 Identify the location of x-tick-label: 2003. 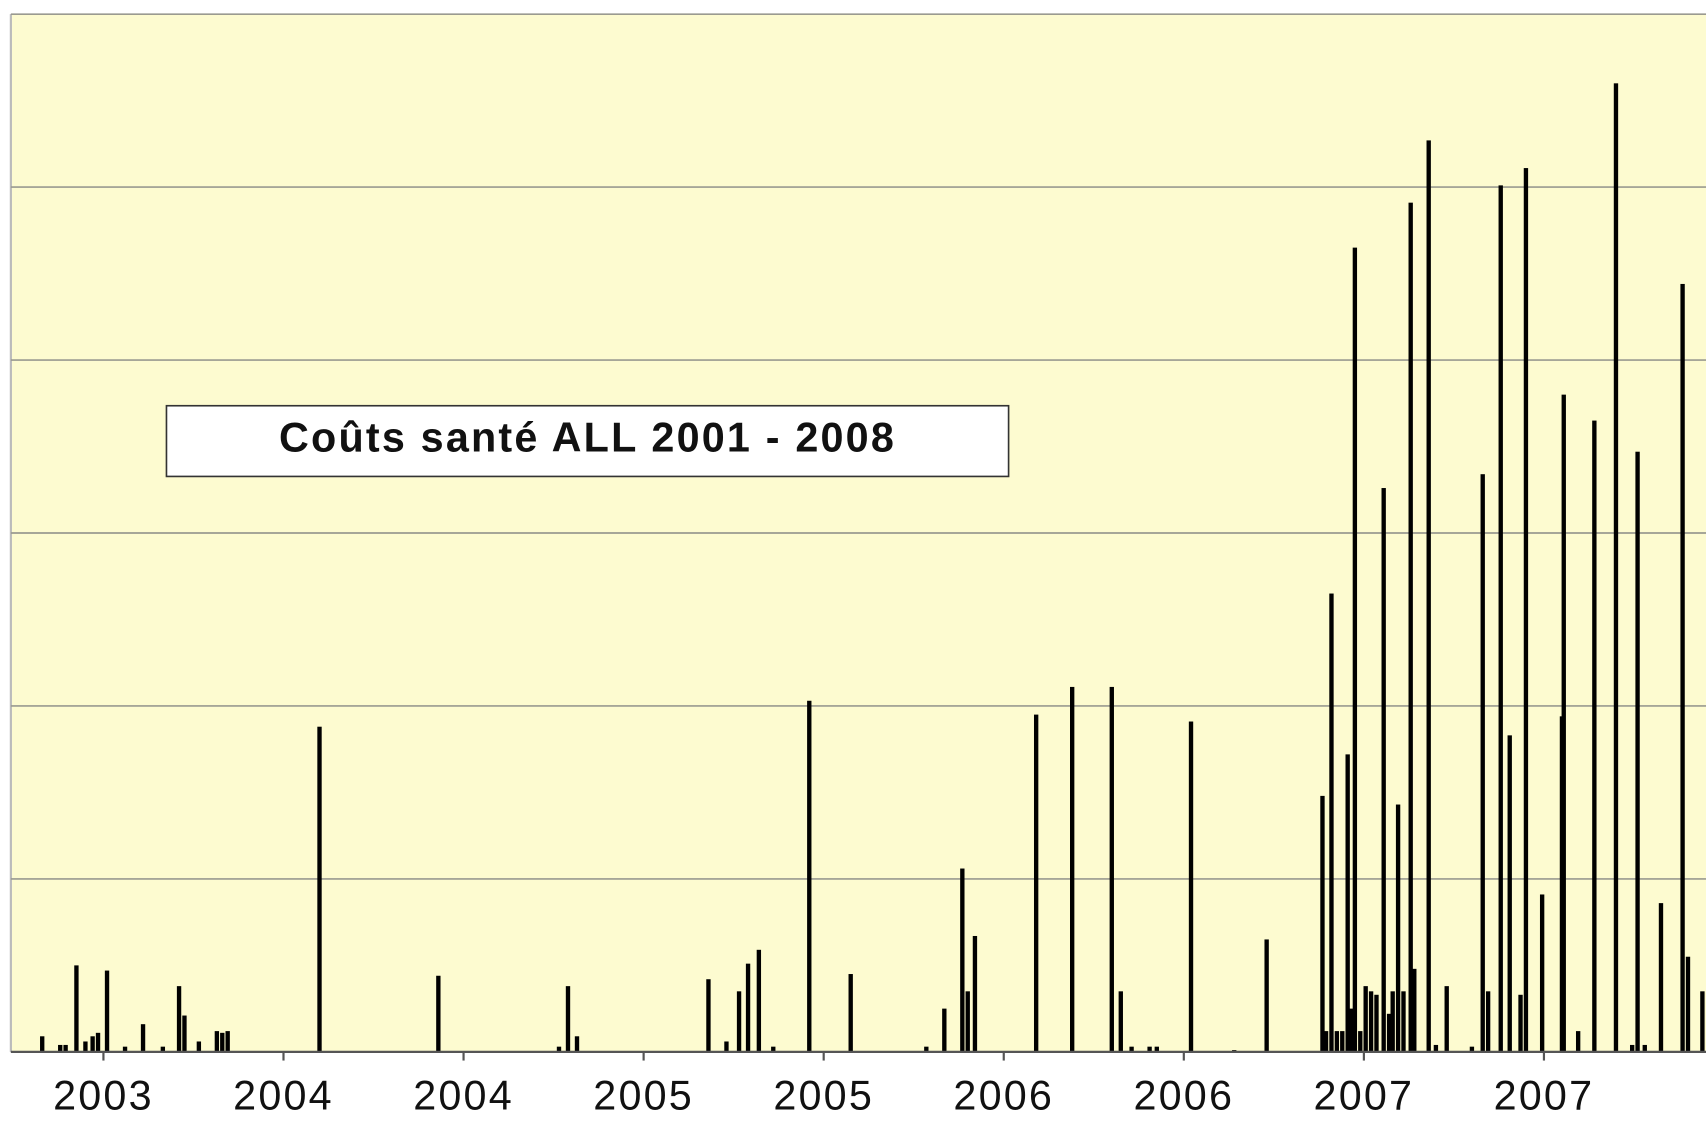
(103, 1096).